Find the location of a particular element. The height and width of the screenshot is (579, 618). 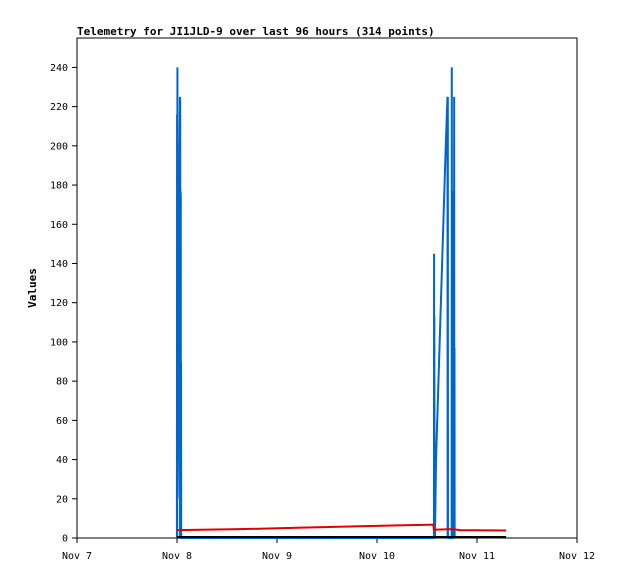

y-tick-label: 20 is located at coordinates (62, 499).